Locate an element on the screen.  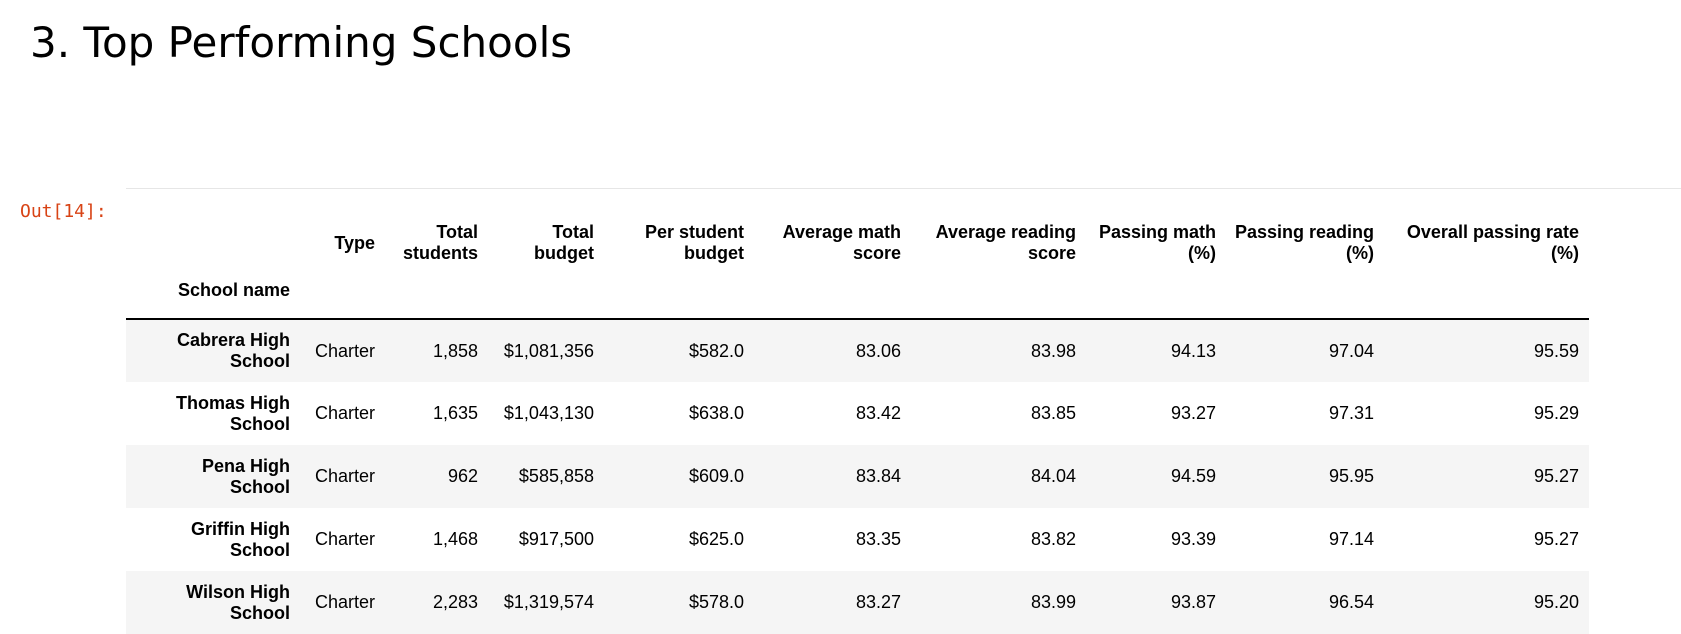
cell-overall-passing-rate: 95.59 is located at coordinates (1556, 350).